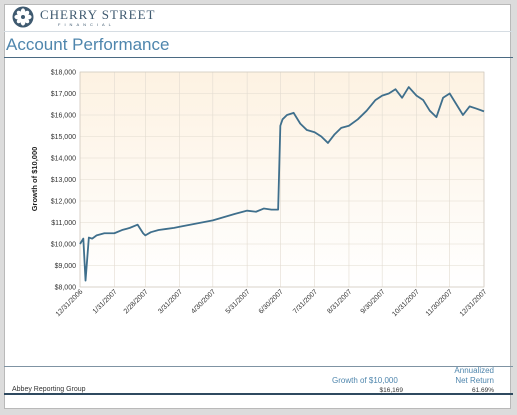 This screenshot has width=517, height=415. What do you see at coordinates (66, 288) in the screenshot?
I see `y-tick-label: $8,000` at bounding box center [66, 288].